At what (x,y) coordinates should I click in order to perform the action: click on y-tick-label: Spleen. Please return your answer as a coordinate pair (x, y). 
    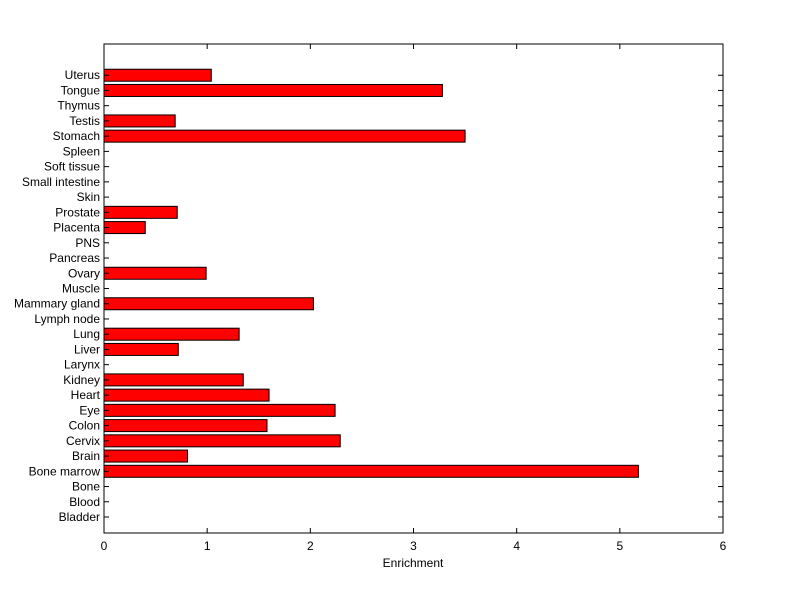
    Looking at the image, I should click on (81, 151).